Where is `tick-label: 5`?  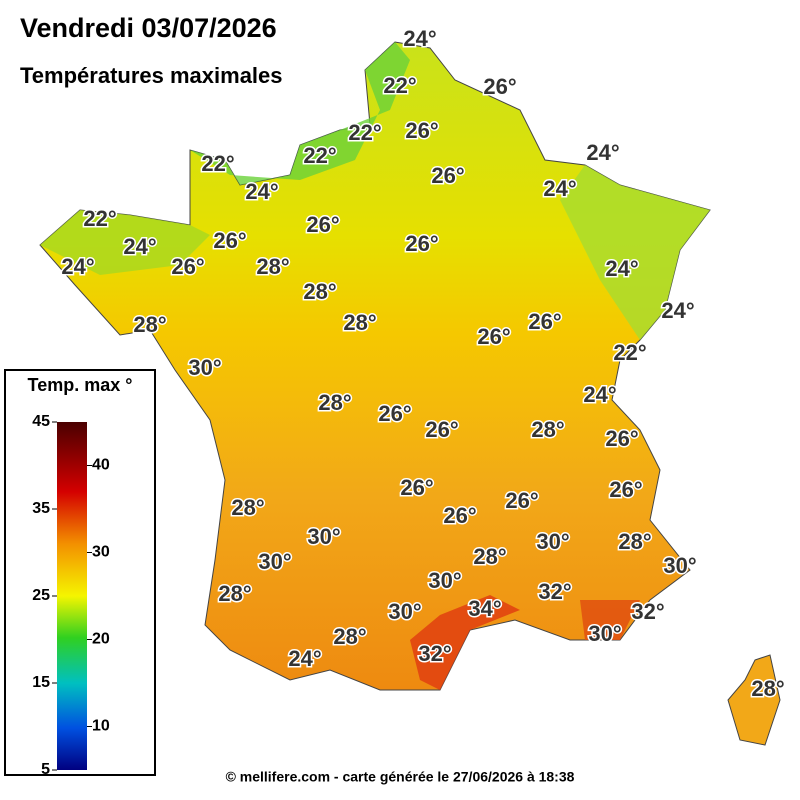
tick-label: 5 is located at coordinates (45, 769).